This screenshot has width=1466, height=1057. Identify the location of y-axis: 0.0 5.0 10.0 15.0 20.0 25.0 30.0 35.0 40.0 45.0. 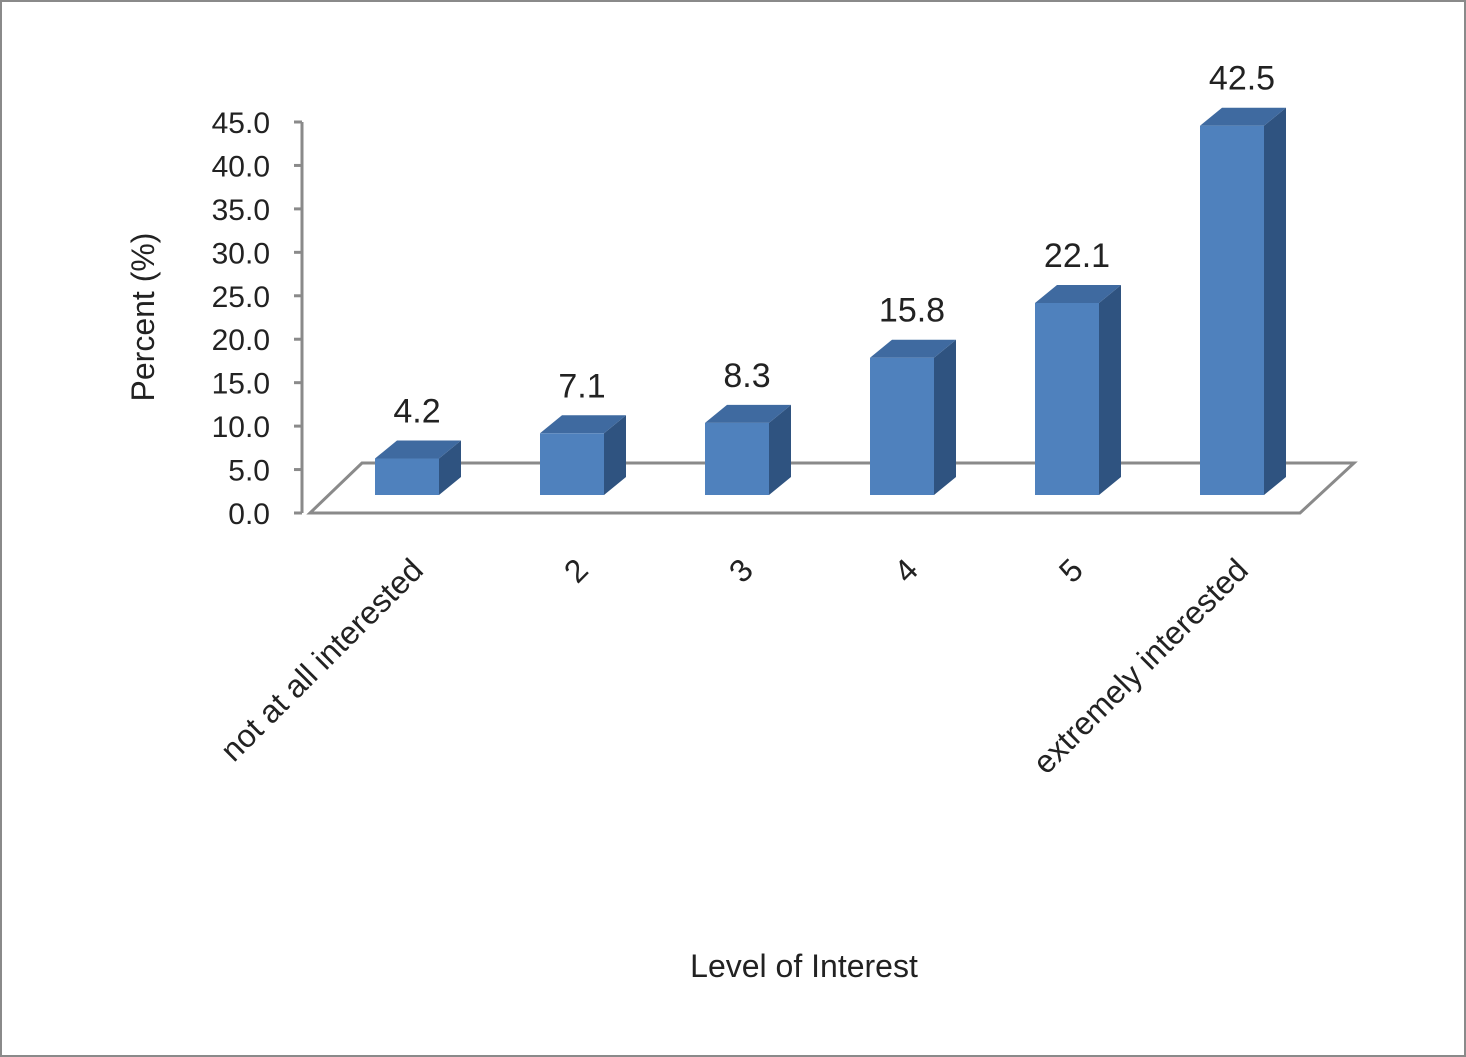
(258, 319).